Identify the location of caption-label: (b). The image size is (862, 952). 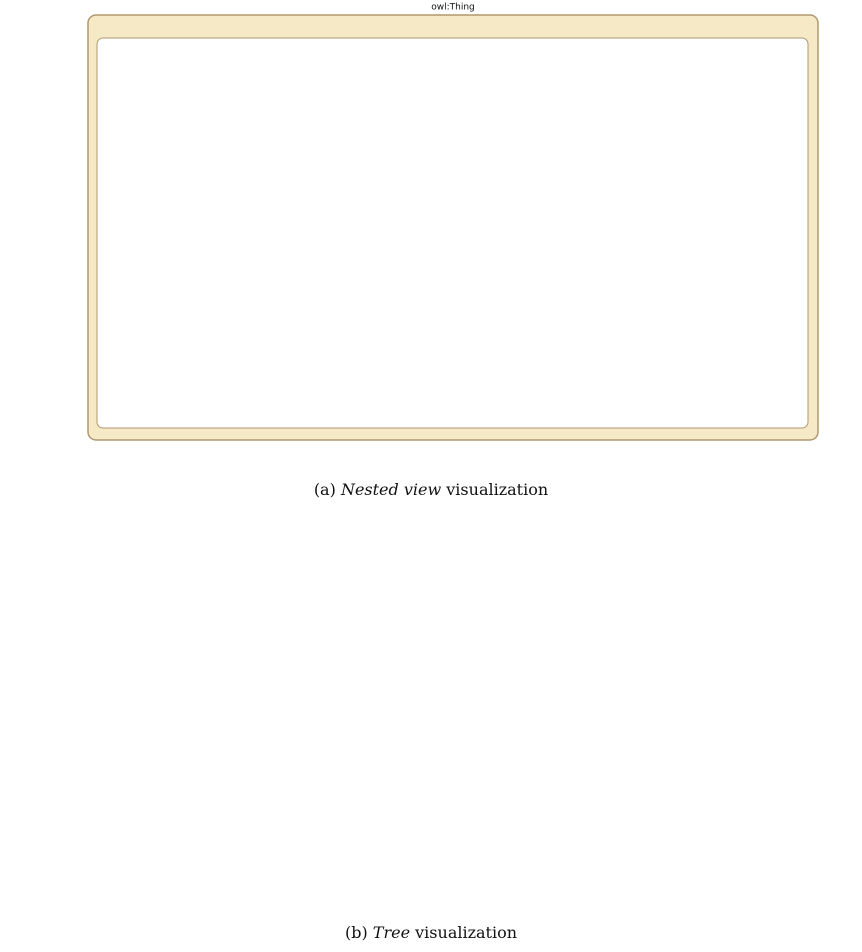
(356, 932).